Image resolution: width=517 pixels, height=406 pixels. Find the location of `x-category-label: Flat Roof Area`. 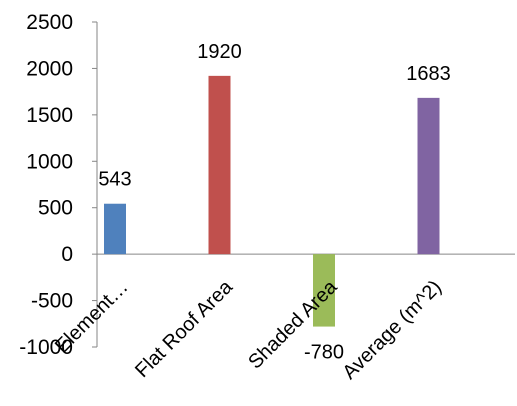

x-category-label: Flat Roof Area is located at coordinates (184, 329).